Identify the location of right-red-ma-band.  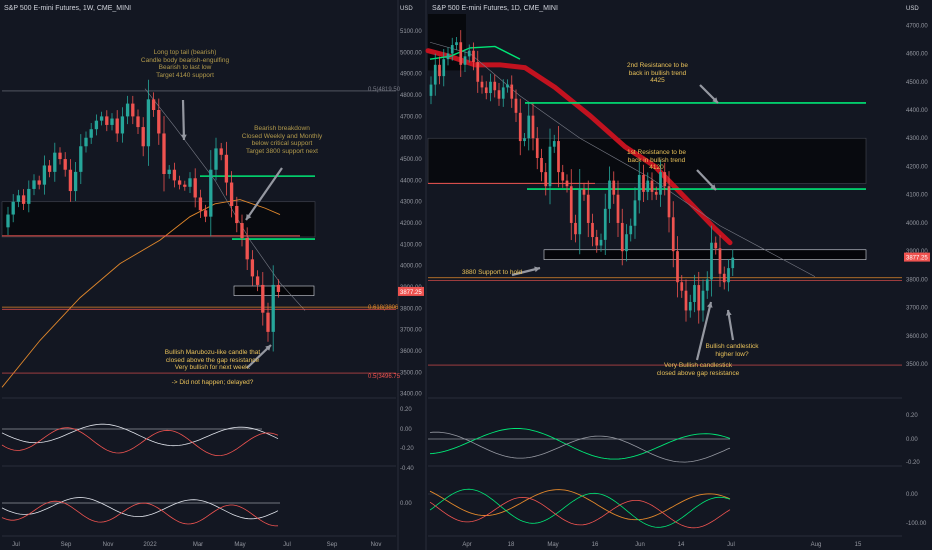
(579, 147).